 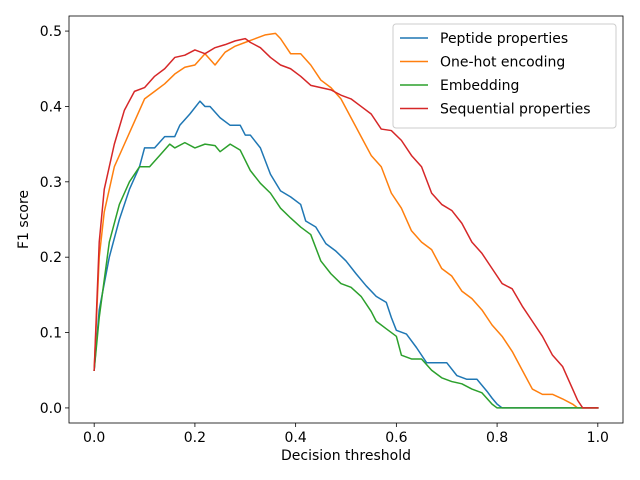 I want to click on legend-label-1: One-hot encoding, so click(x=502, y=63).